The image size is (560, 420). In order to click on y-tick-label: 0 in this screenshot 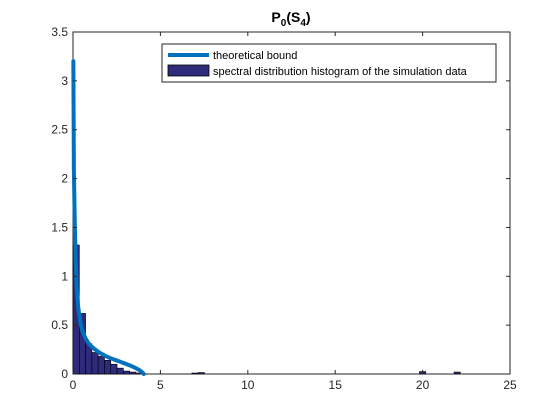, I will do `click(64, 374)`.